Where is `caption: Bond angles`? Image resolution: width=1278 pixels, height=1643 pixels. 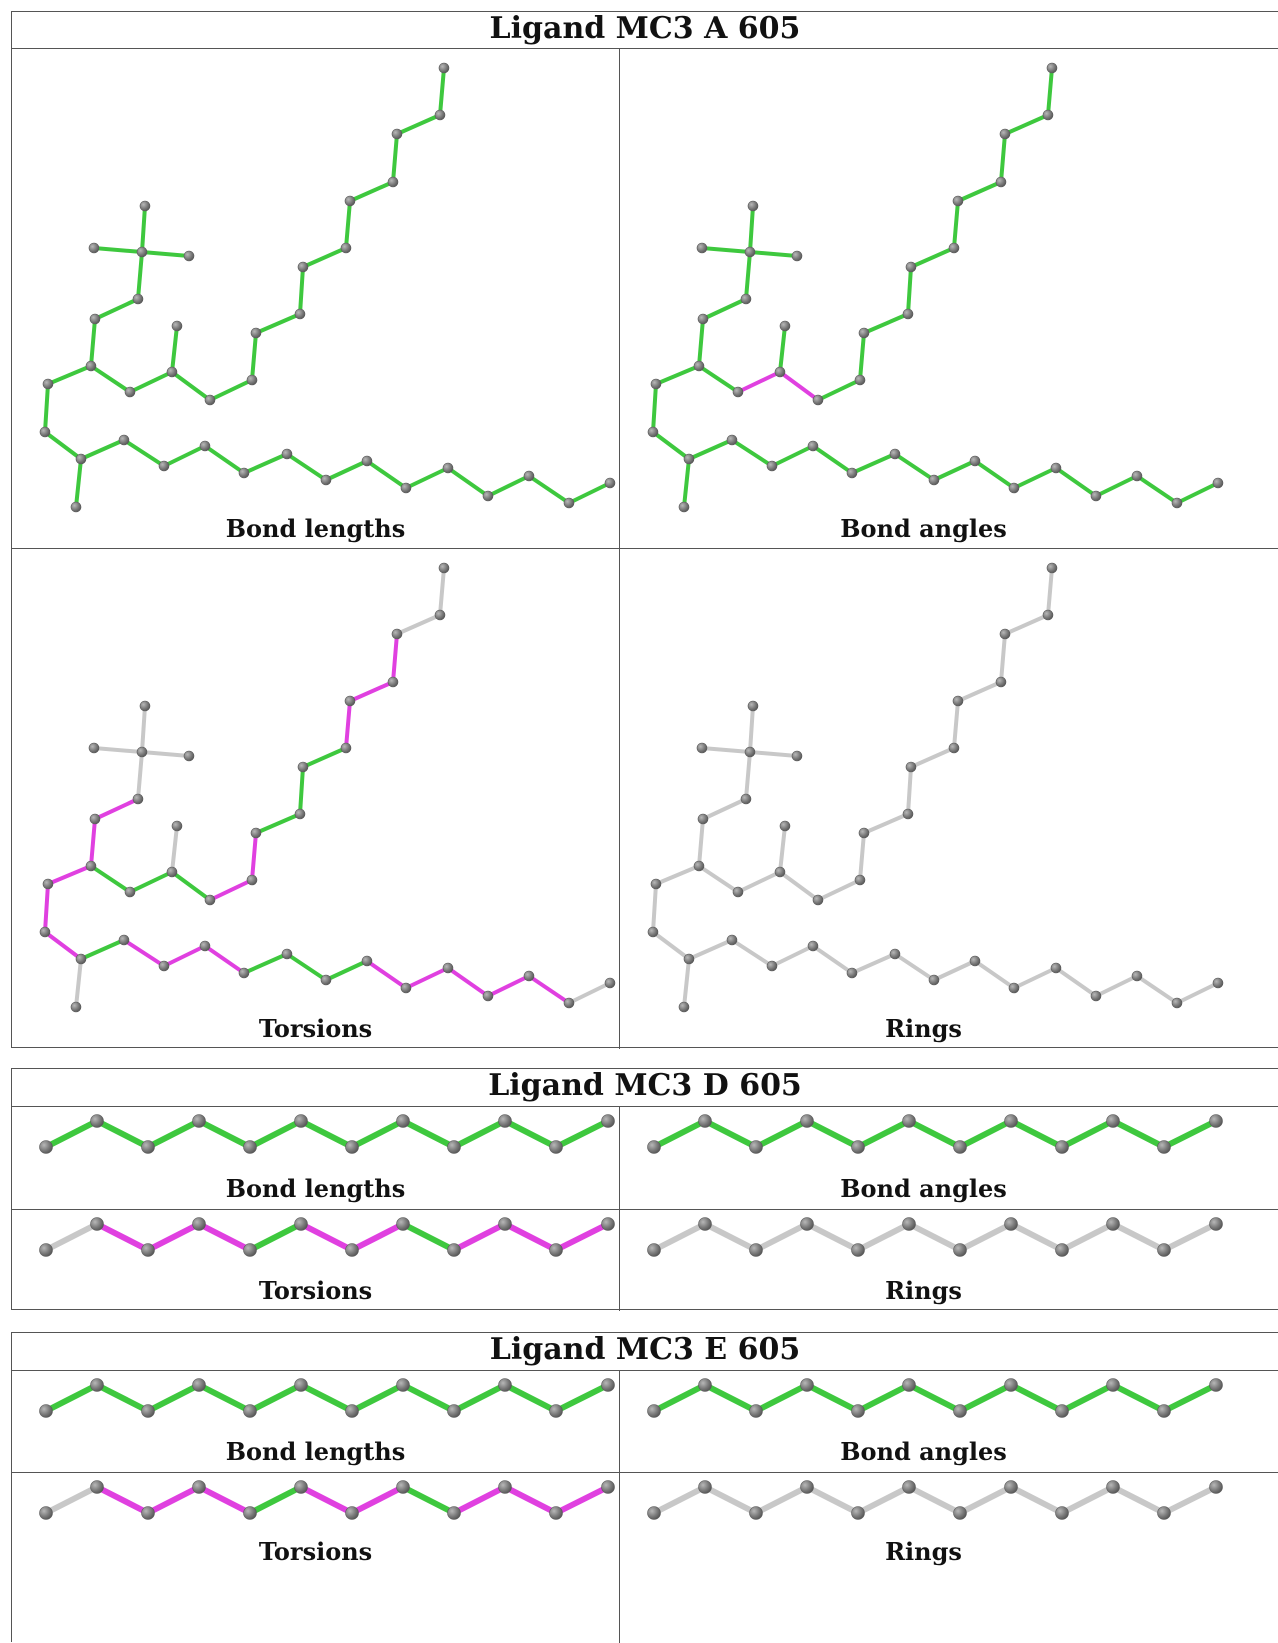
caption: Bond angles is located at coordinates (923, 1451).